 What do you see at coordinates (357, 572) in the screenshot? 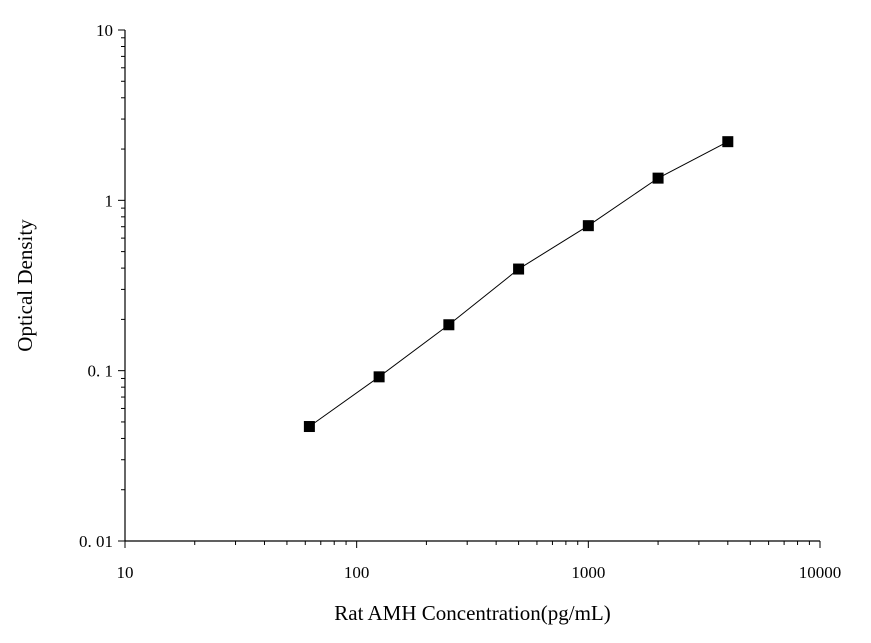
I see `x-tick-label: 100` at bounding box center [357, 572].